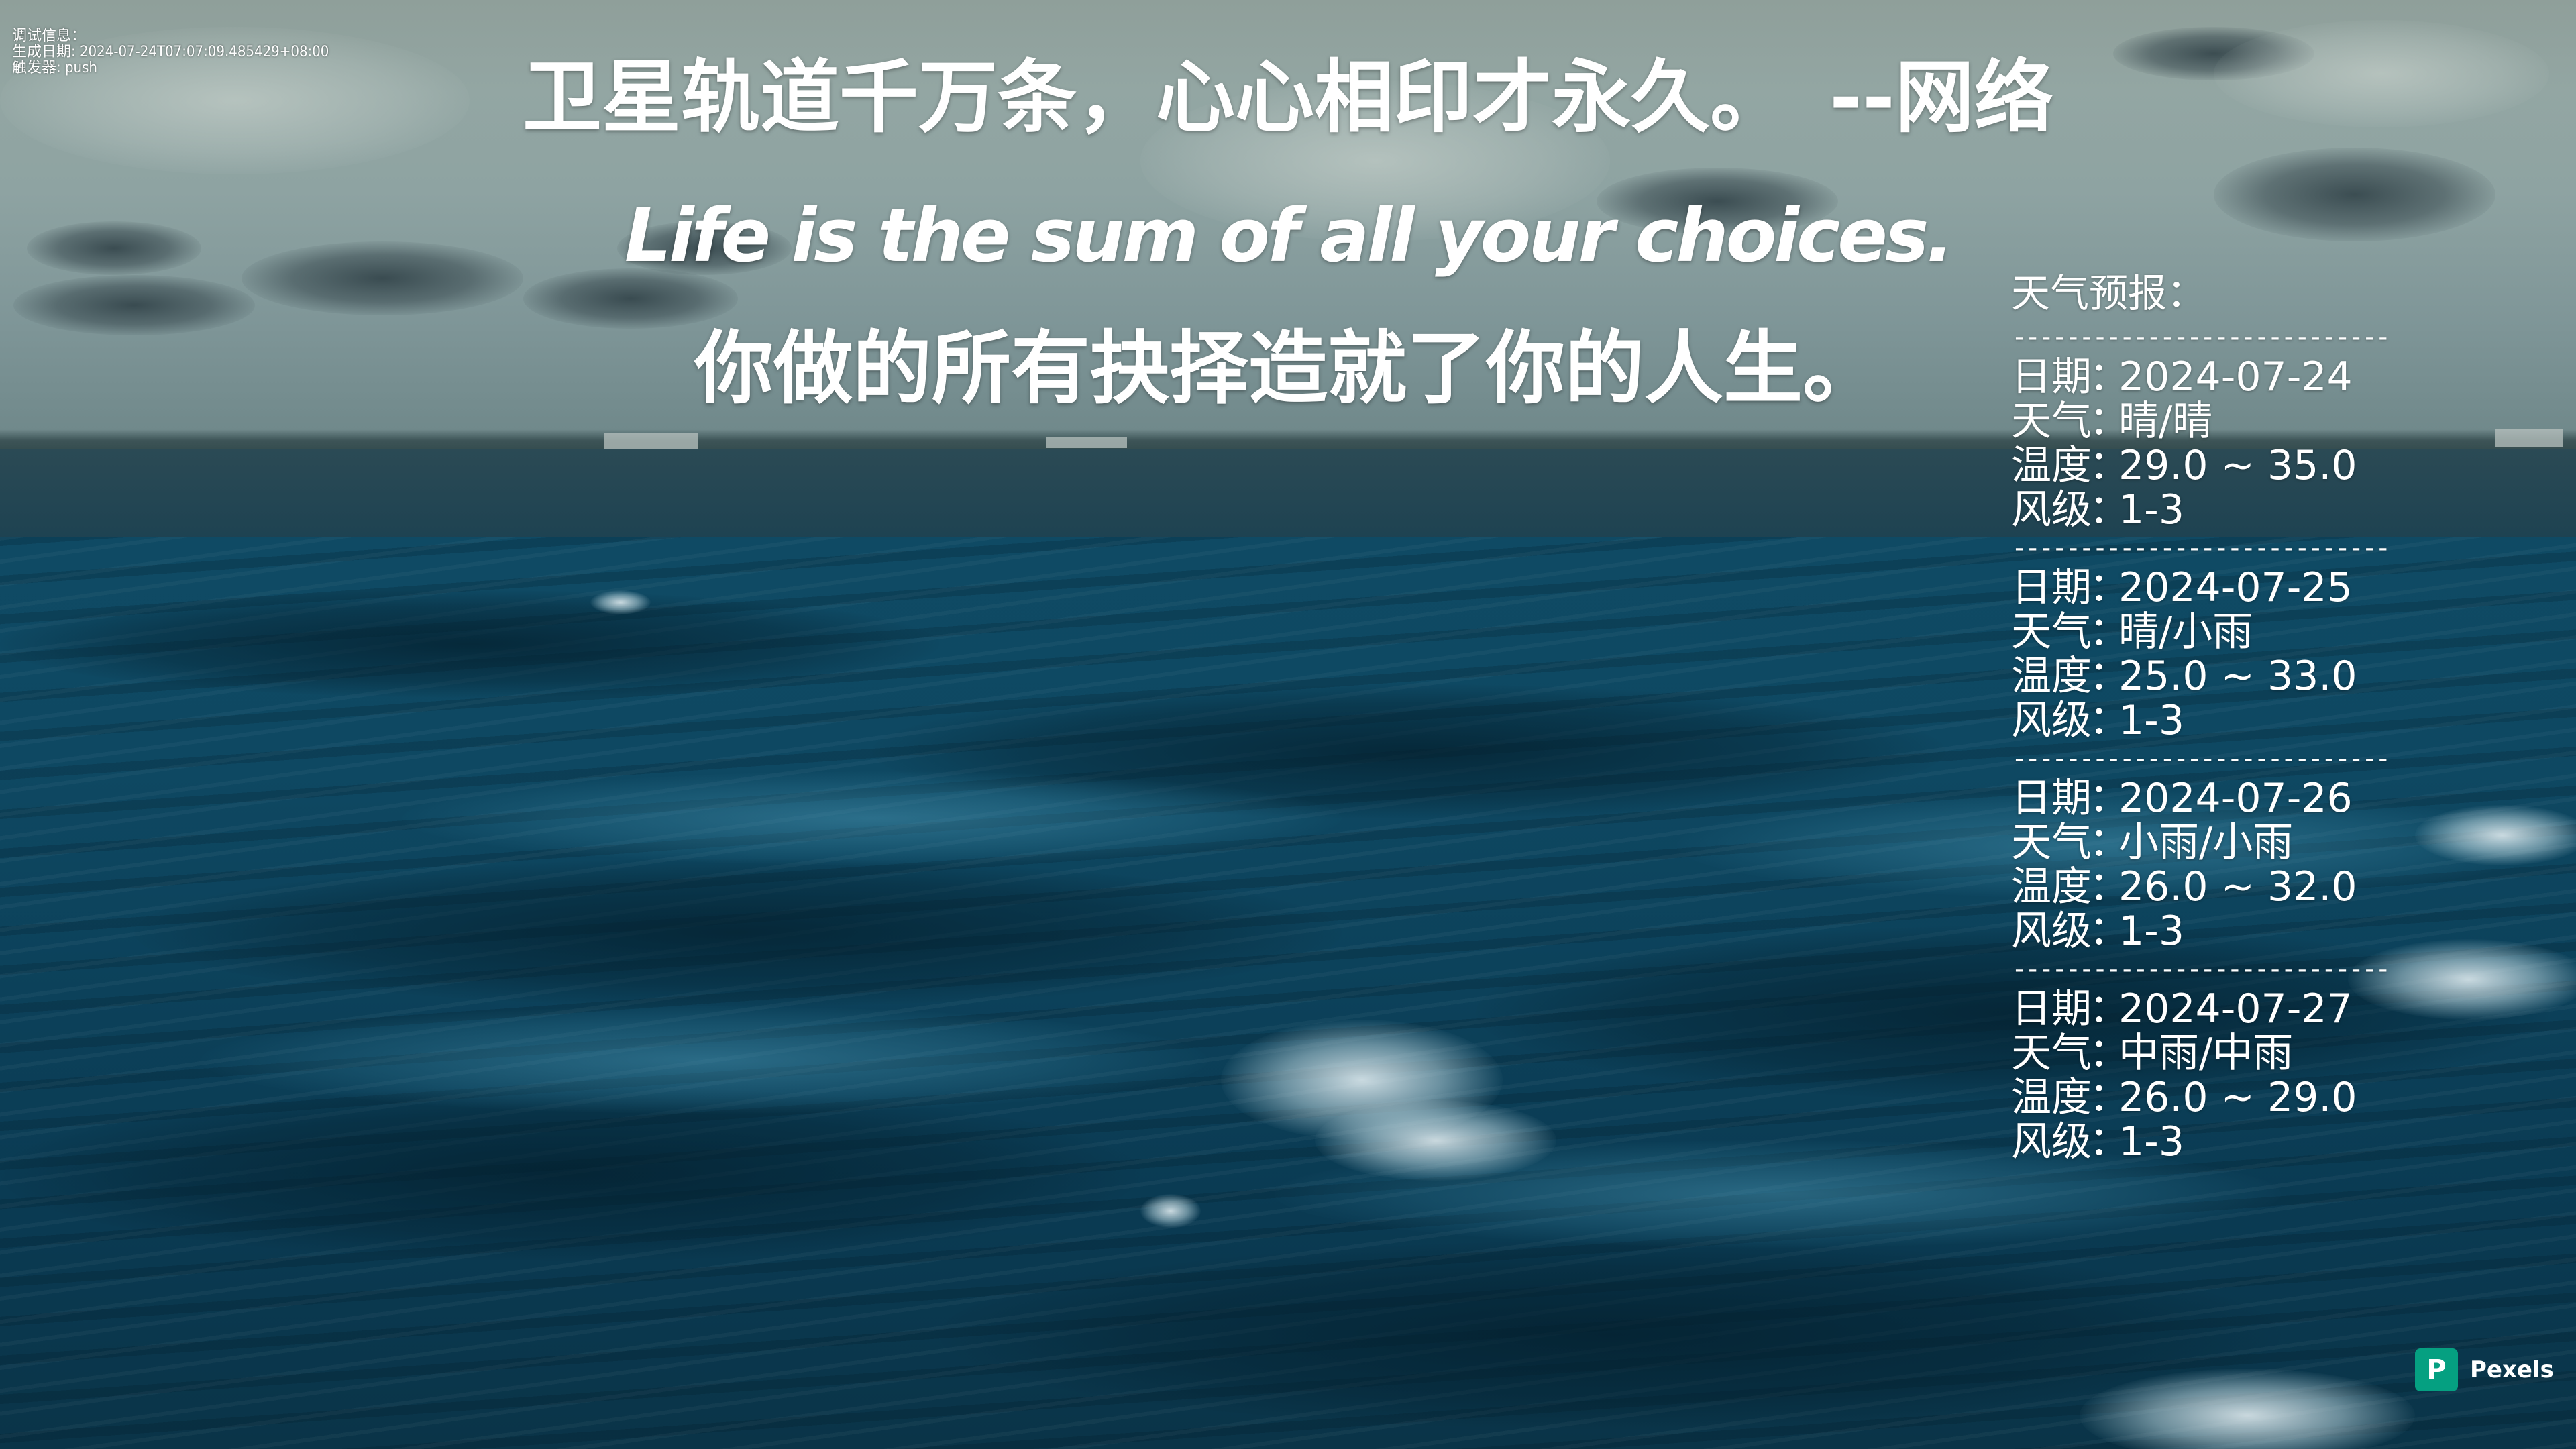 Image resolution: width=2576 pixels, height=1449 pixels. I want to click on weather-day-block: 日期：2024-07-24 天气：晴/晴 温度：29.0 ~ 35.0 风级：1-3, so click(2225, 443).